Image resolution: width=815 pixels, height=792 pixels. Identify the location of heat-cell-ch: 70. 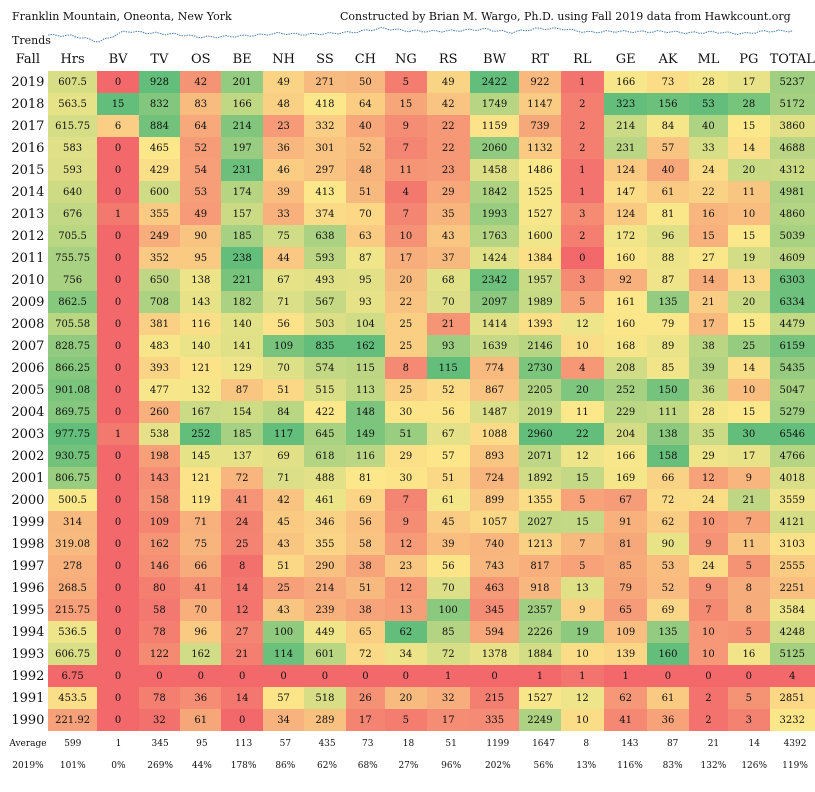
(365, 214).